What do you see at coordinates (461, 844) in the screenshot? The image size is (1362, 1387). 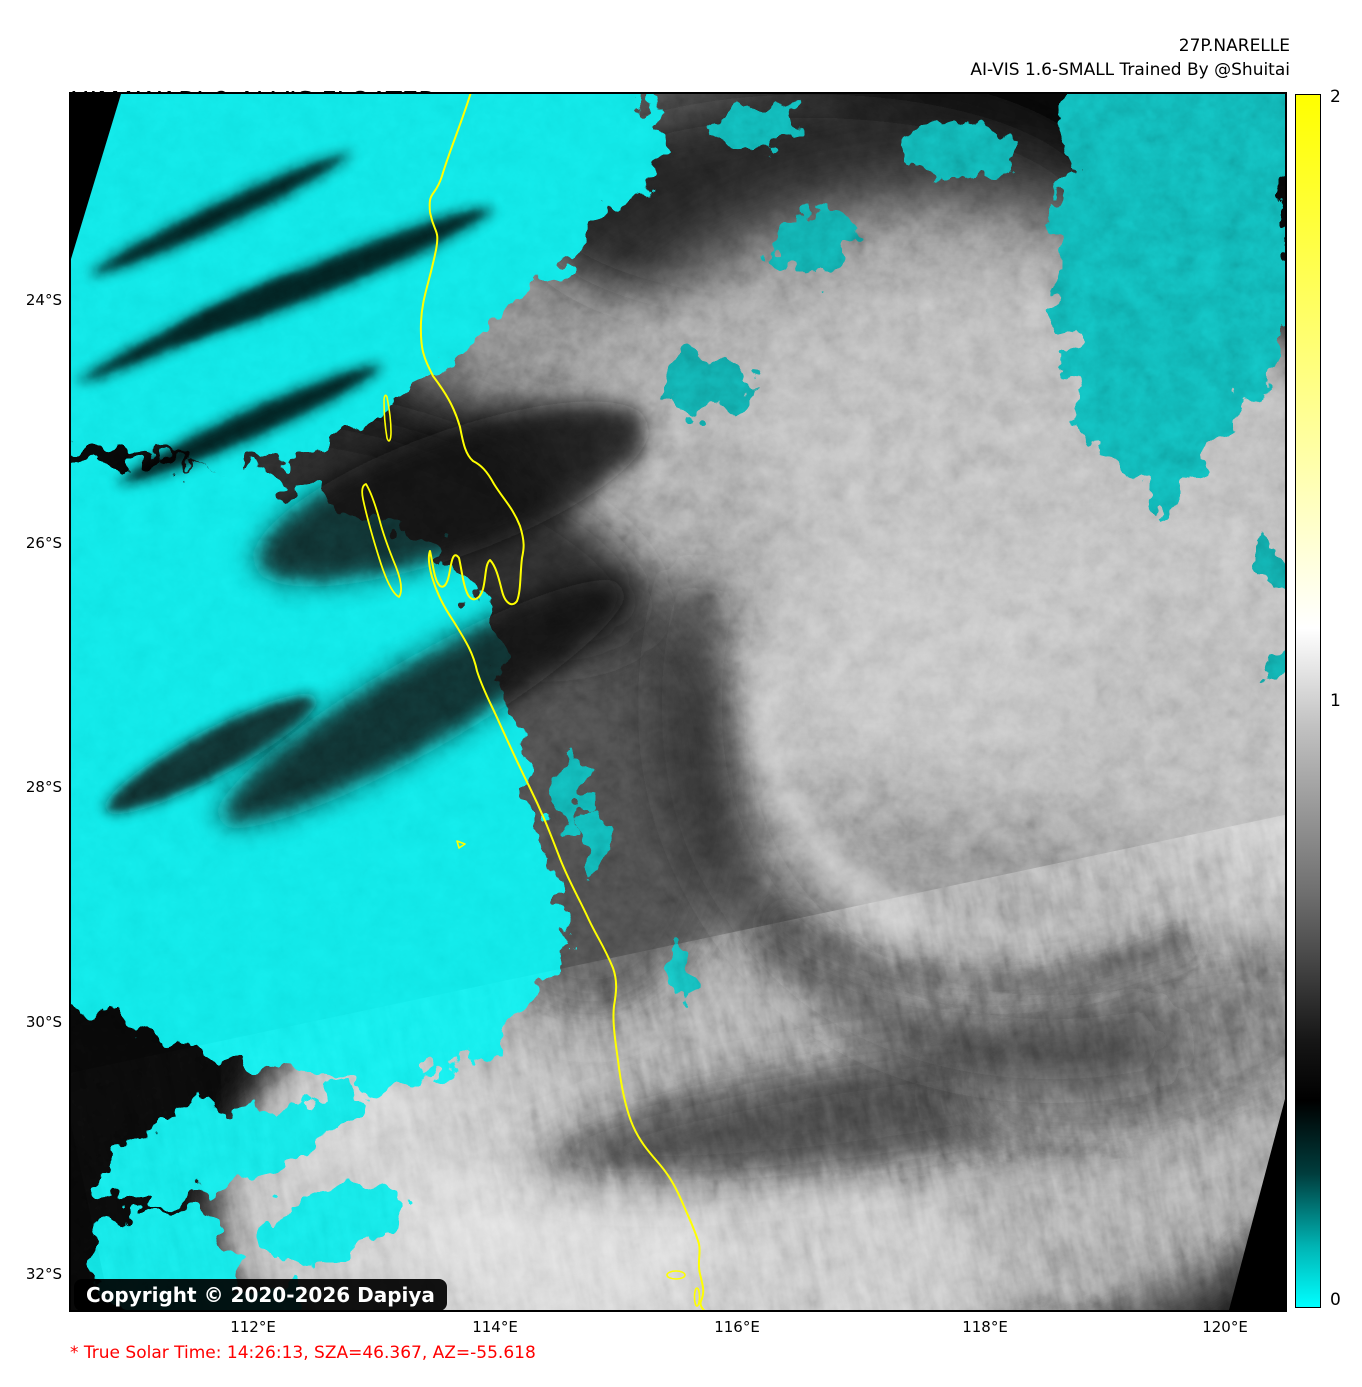 I see `islet-mid-coast` at bounding box center [461, 844].